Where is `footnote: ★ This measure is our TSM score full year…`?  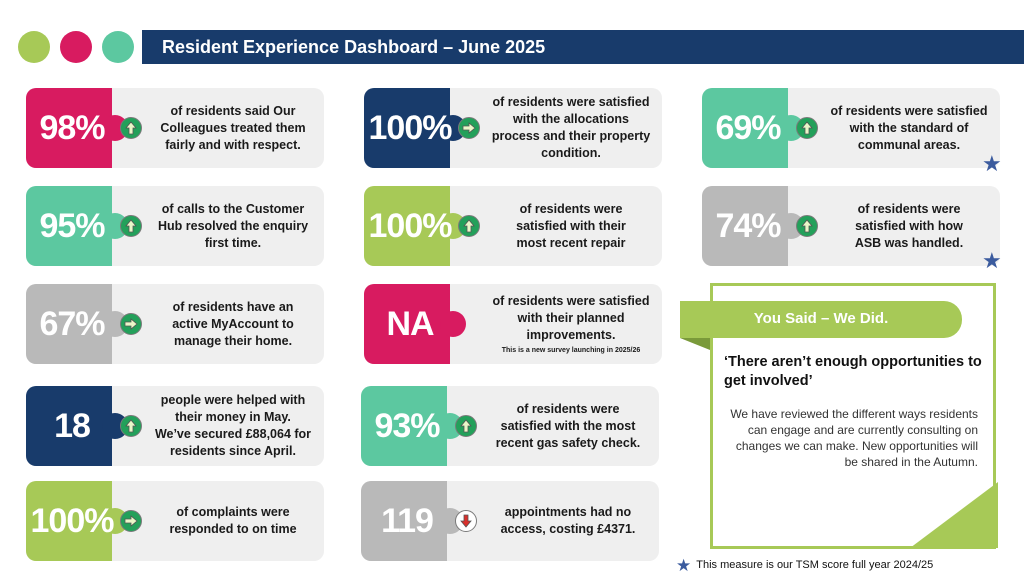
footnote: ★ This measure is our TSM score full year… is located at coordinates (804, 566).